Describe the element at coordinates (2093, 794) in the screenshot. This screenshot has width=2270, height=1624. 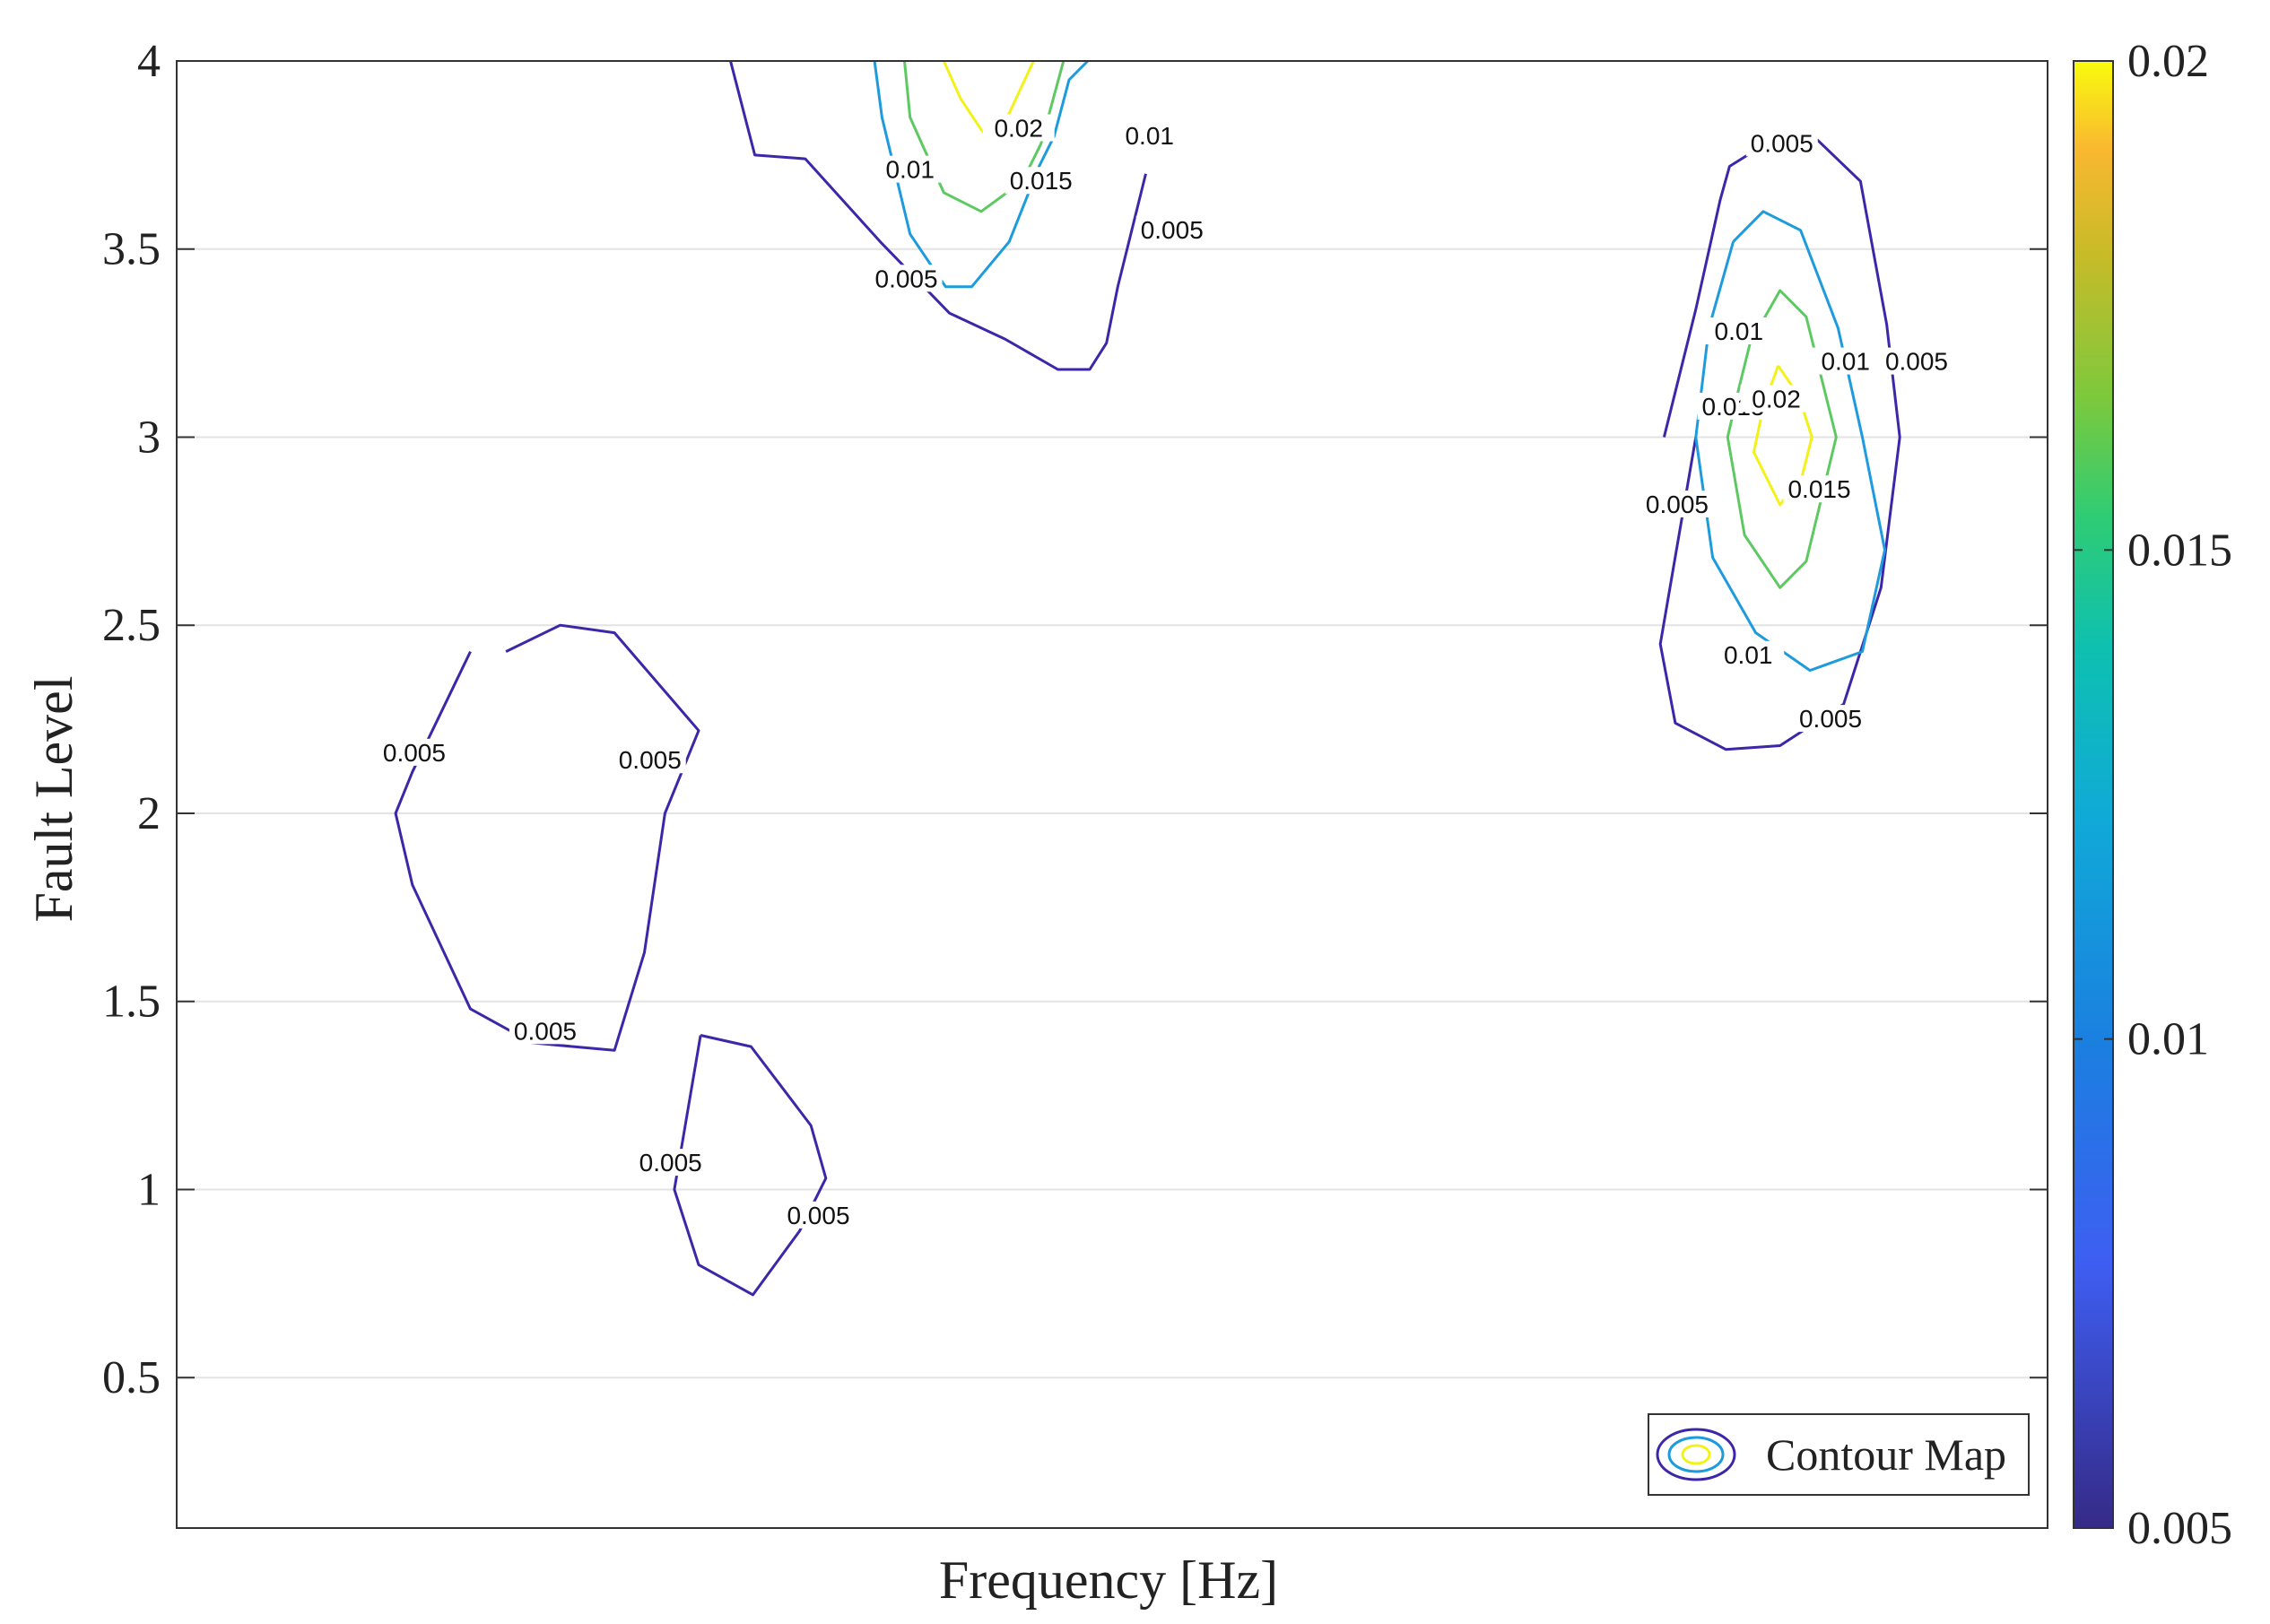
I see `colorbar` at that location.